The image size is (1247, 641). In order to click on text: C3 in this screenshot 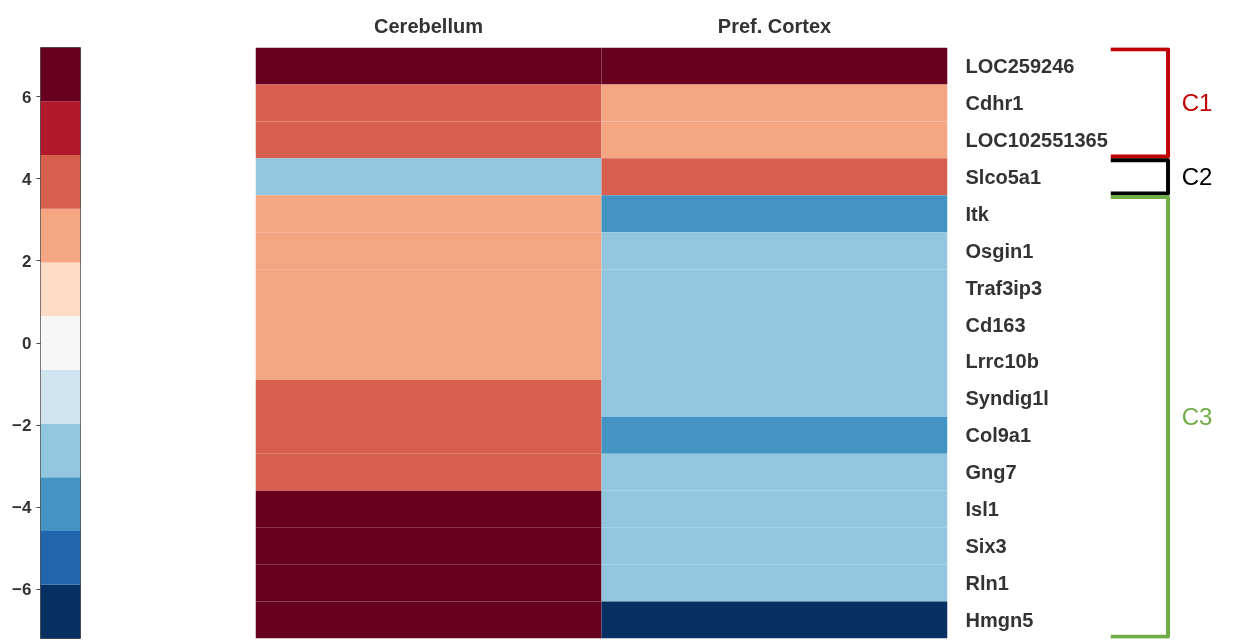, I will do `click(1197, 417)`.